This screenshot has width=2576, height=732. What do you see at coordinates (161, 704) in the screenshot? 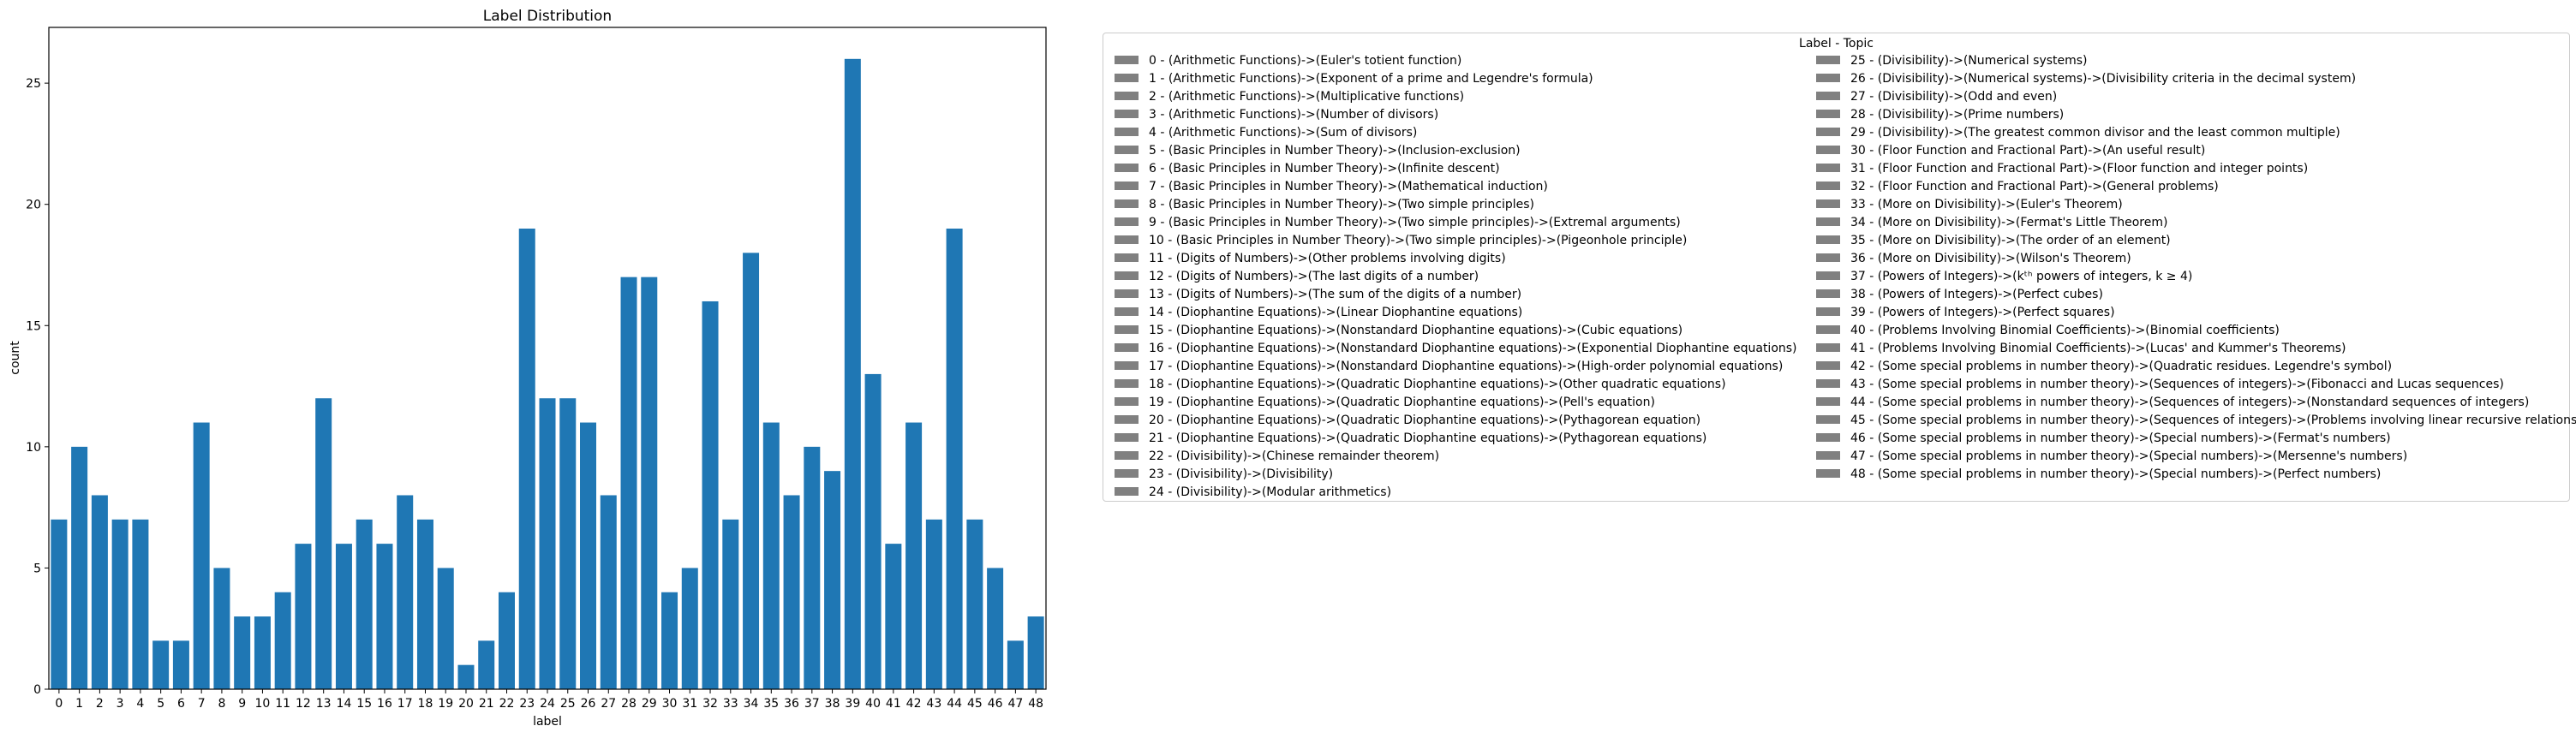
I see `x-tick-label: 5` at bounding box center [161, 704].